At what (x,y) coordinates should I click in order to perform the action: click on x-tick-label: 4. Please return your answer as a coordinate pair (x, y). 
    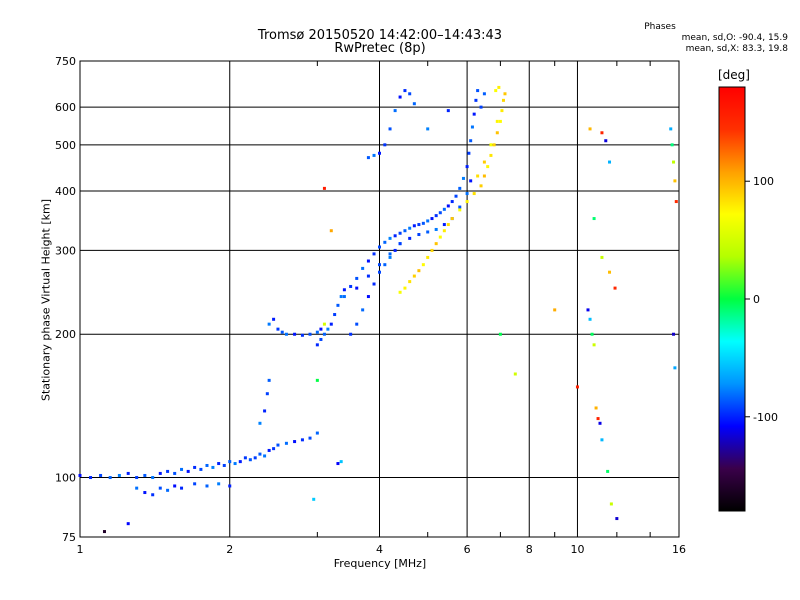
    Looking at the image, I should click on (379, 549).